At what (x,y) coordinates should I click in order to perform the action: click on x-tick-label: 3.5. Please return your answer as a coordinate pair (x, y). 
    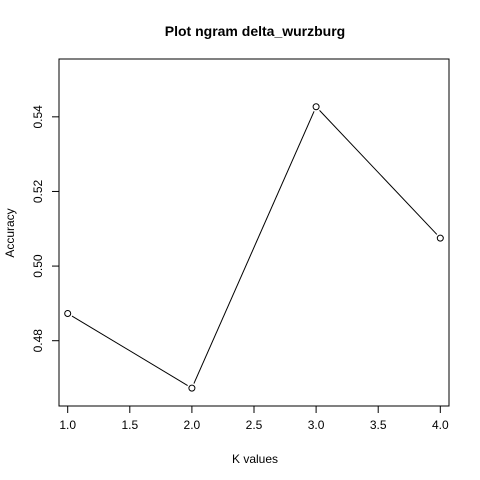
    Looking at the image, I should click on (378, 425).